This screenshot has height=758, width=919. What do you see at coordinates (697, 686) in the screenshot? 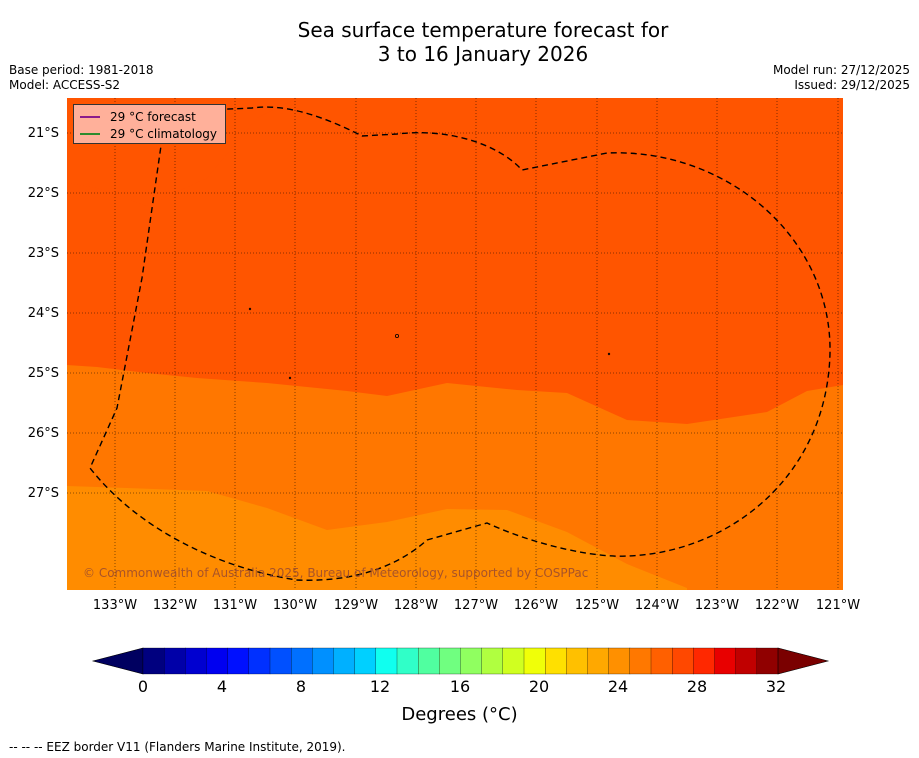
I see `cbar-tick-28: 28` at bounding box center [697, 686].